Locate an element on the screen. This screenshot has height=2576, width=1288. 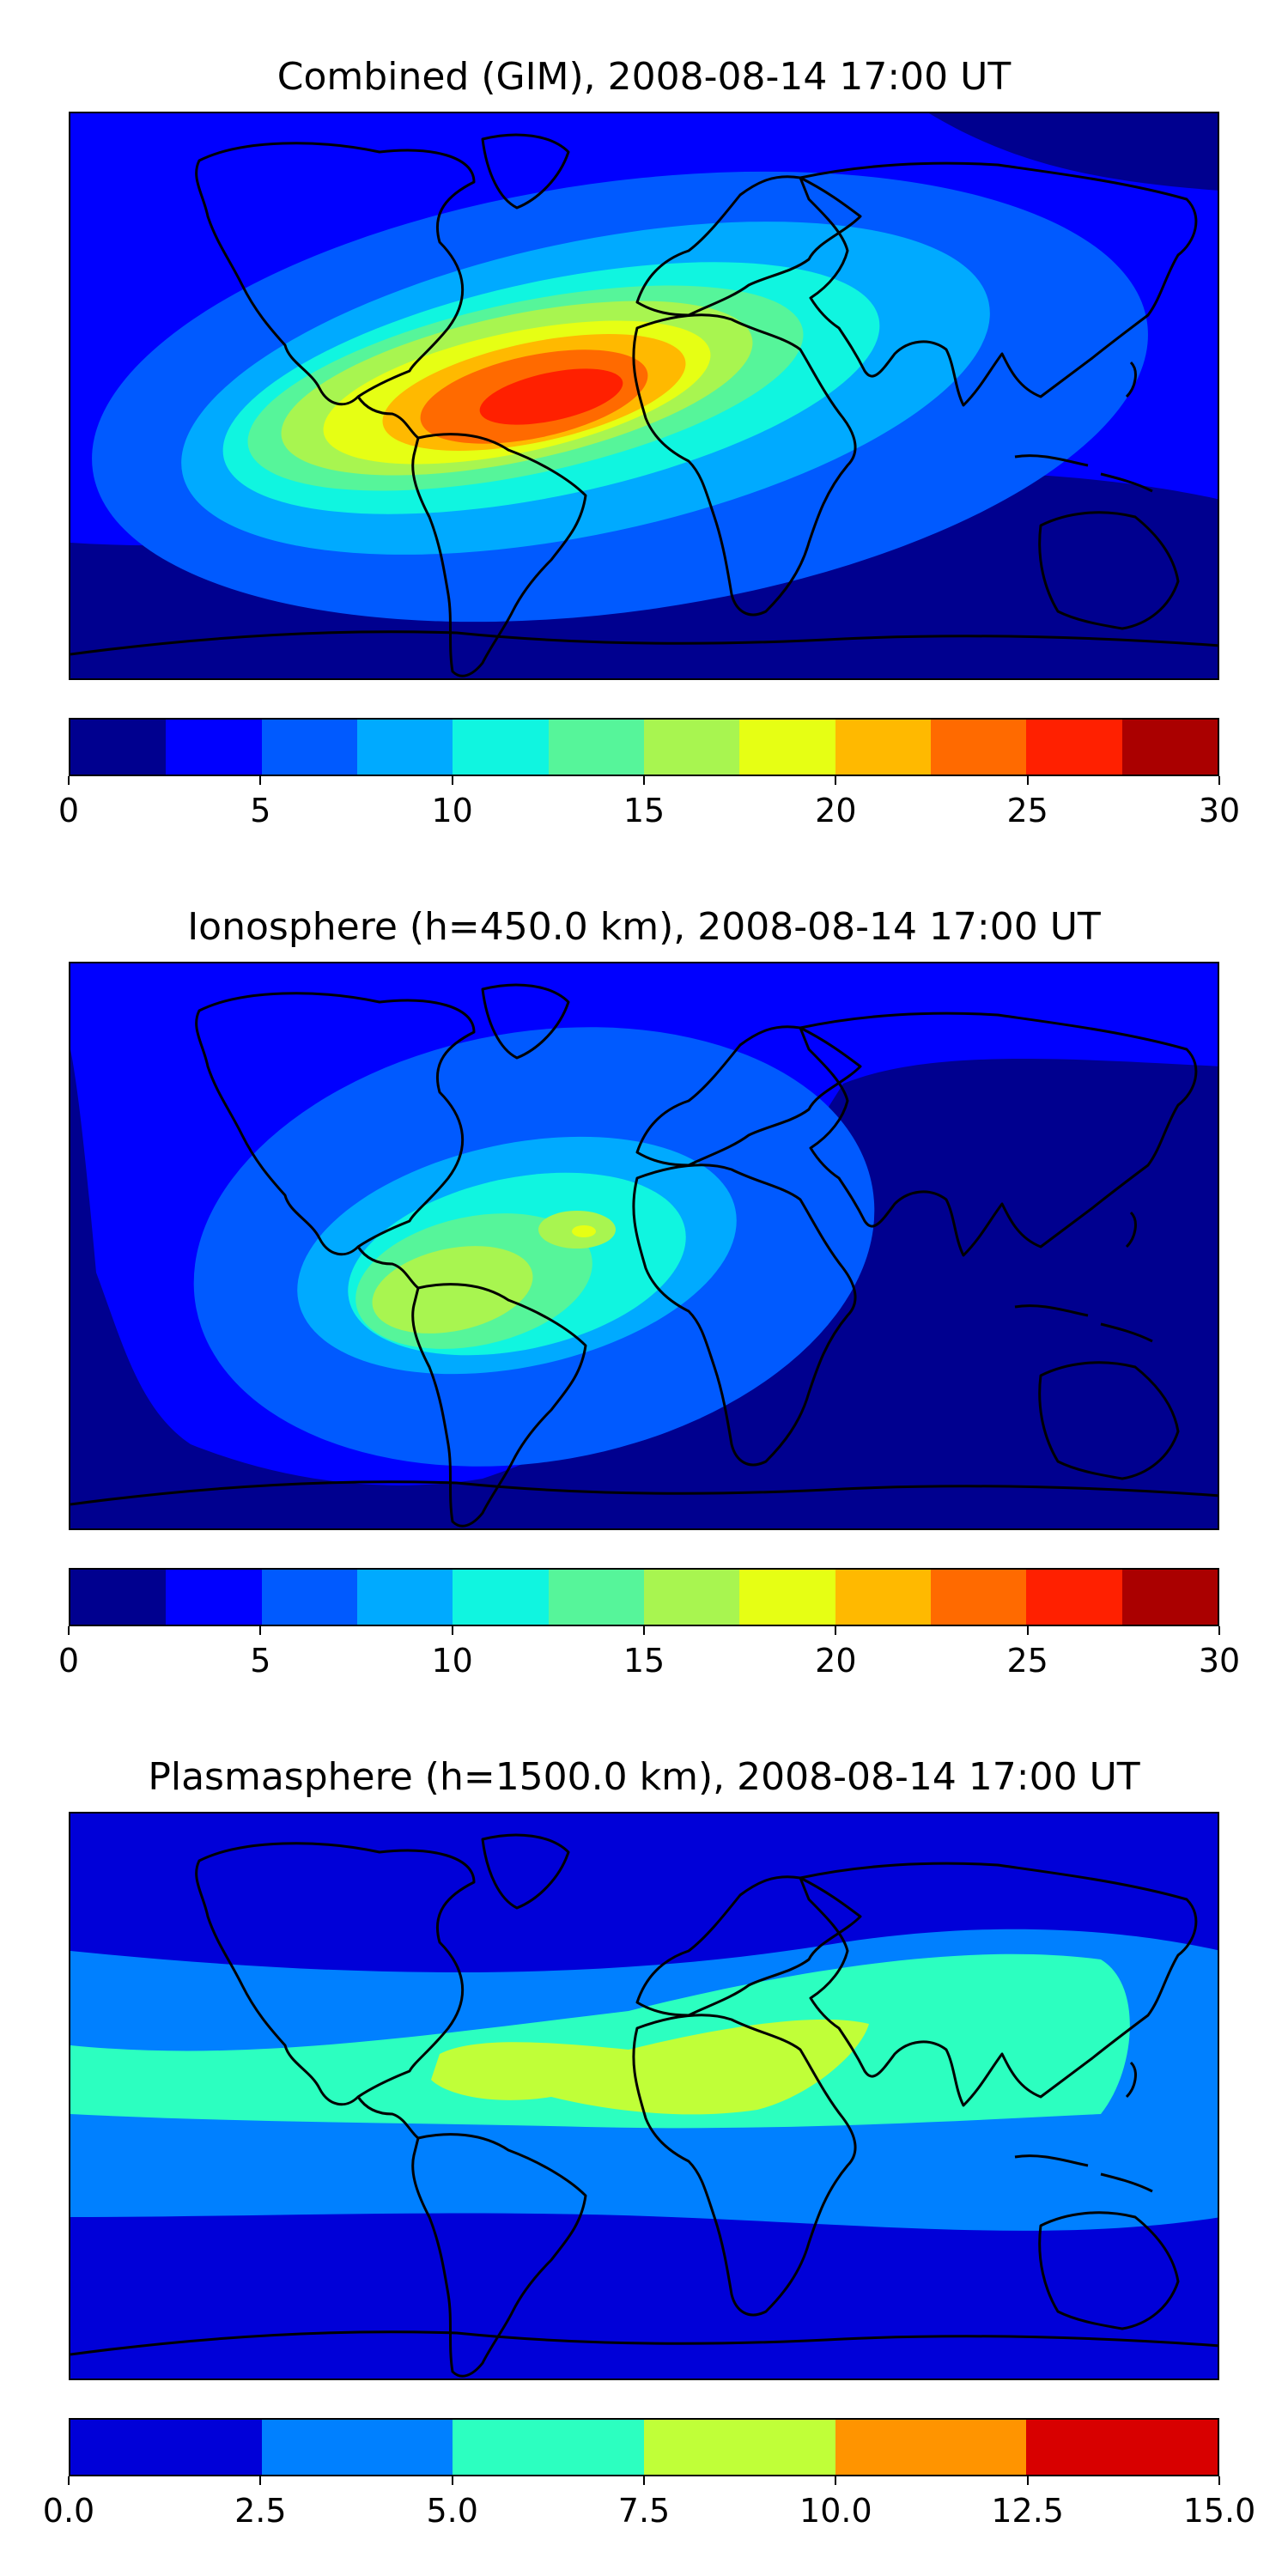
ionosphere-colorbar-ticks: 0 5 10 15 20 25 30 is located at coordinates (649, 1653).